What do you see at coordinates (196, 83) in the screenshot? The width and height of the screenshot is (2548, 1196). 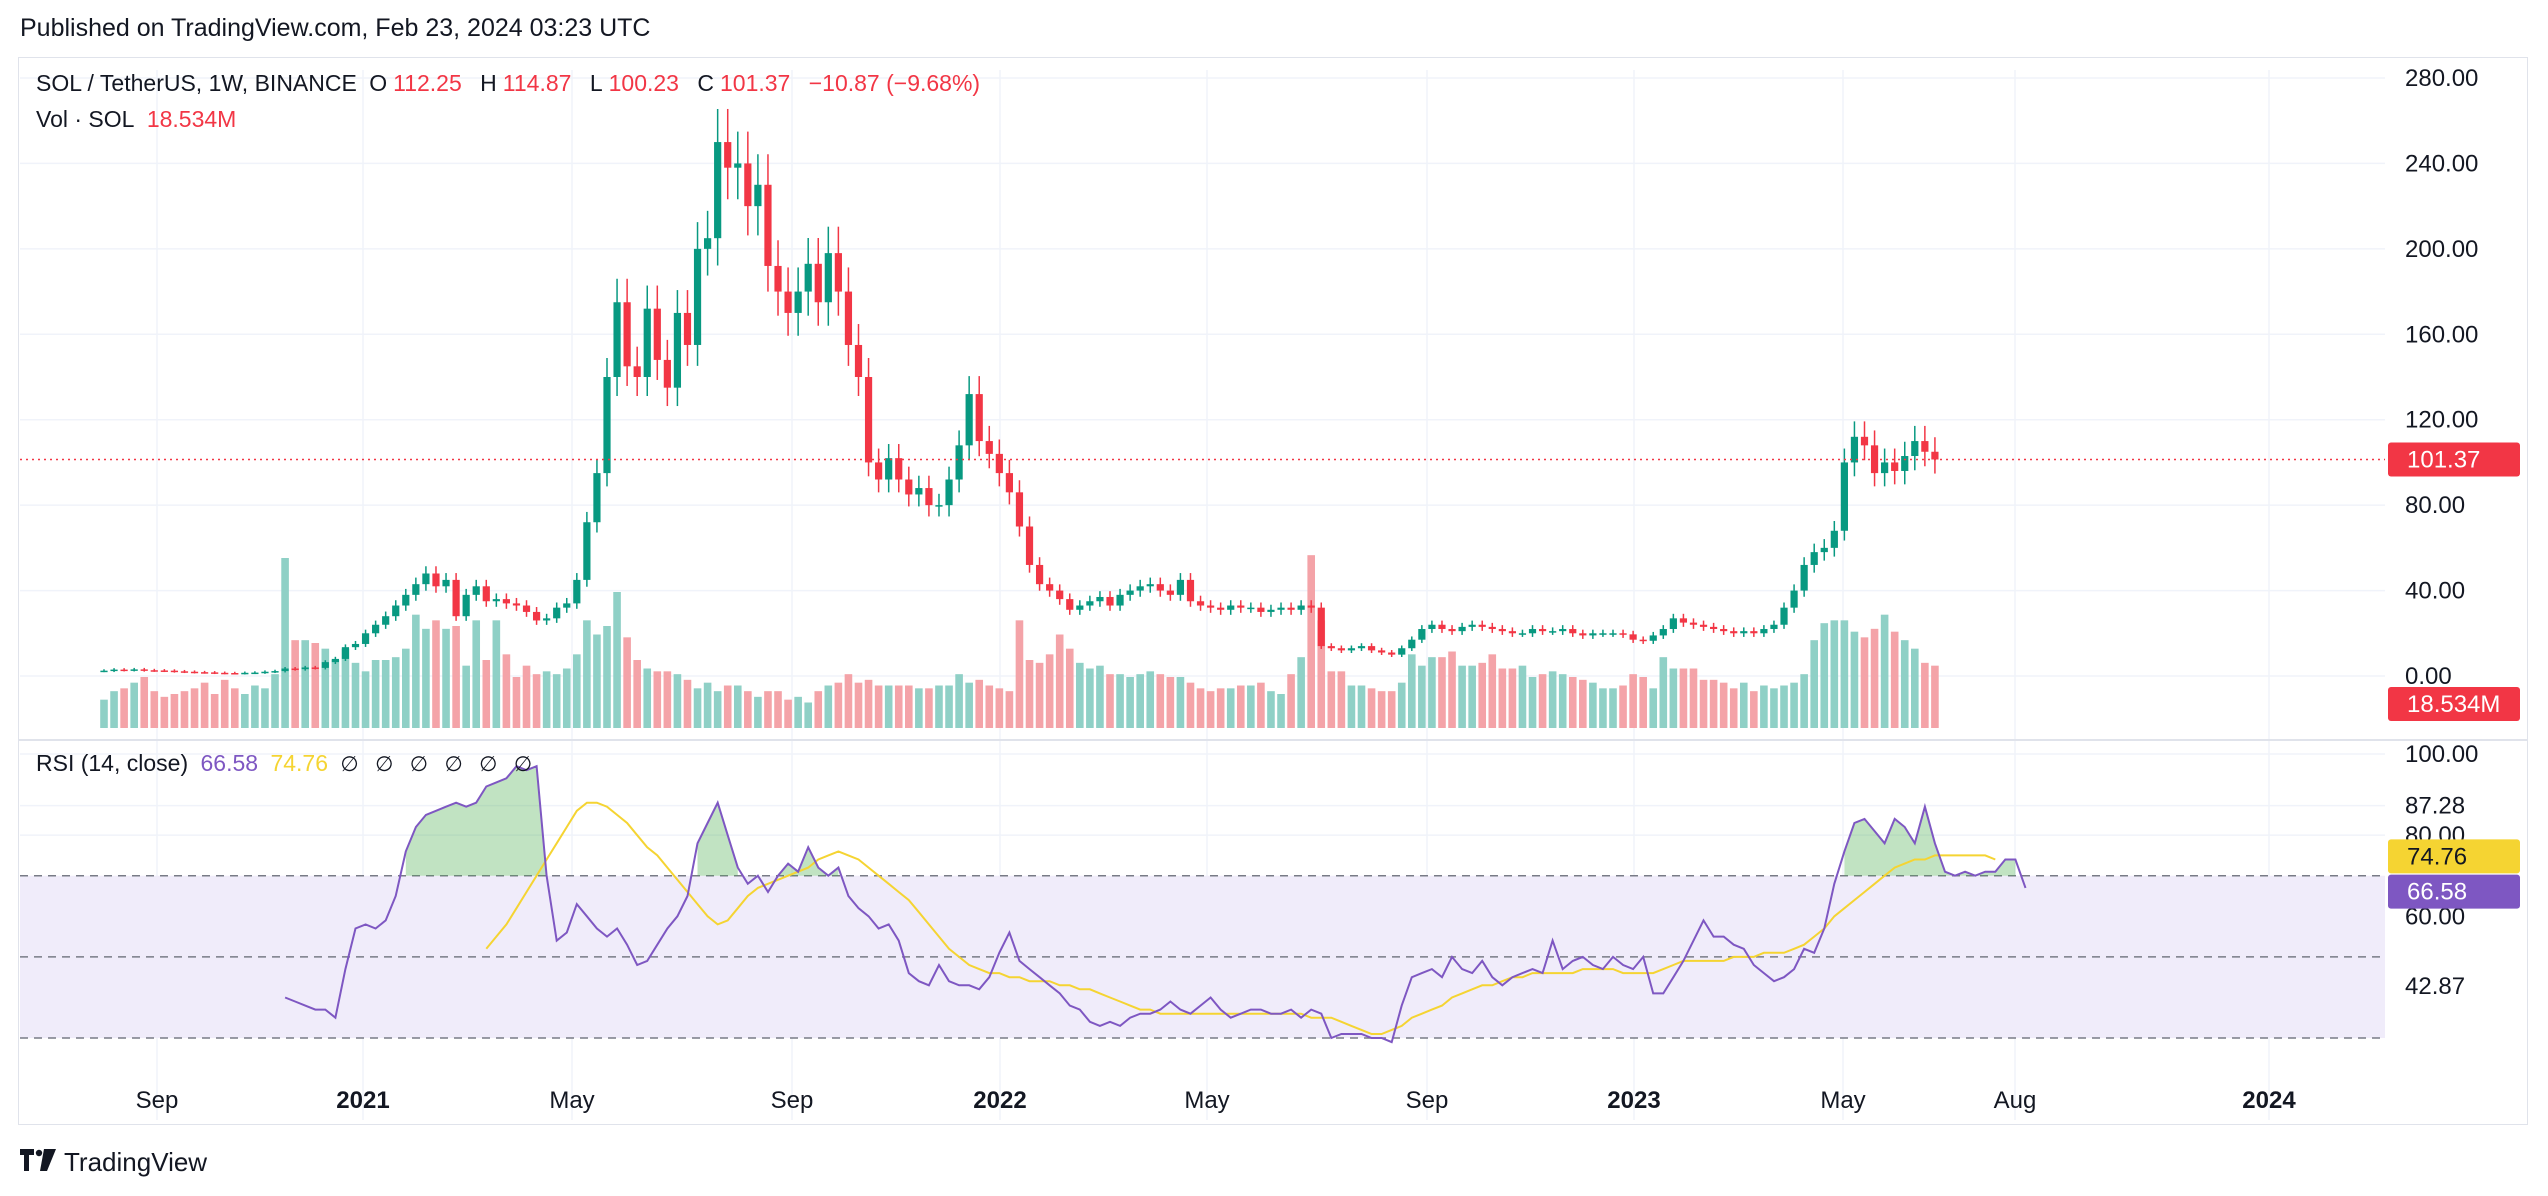 I see `symbol-label: SOL / TetherUS, 1W, BINANCE` at bounding box center [196, 83].